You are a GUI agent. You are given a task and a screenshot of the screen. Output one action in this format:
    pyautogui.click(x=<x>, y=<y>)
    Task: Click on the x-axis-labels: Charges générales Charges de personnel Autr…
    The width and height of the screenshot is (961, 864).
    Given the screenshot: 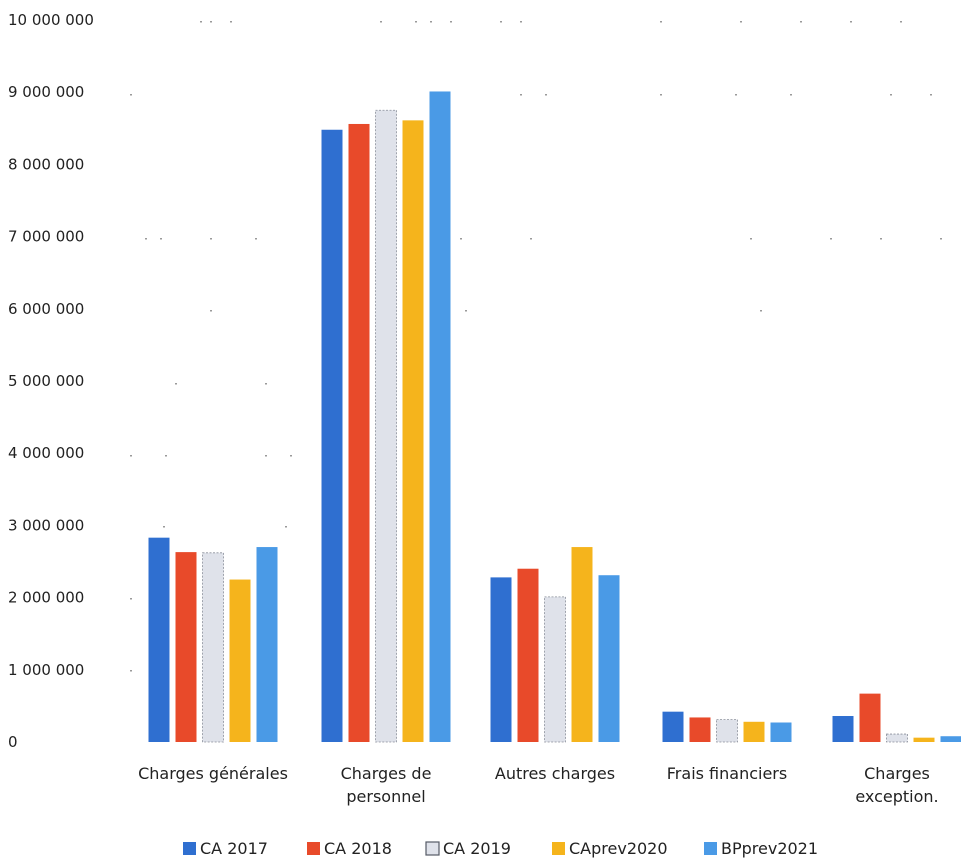 What is the action you would take?
    pyautogui.click(x=538, y=785)
    